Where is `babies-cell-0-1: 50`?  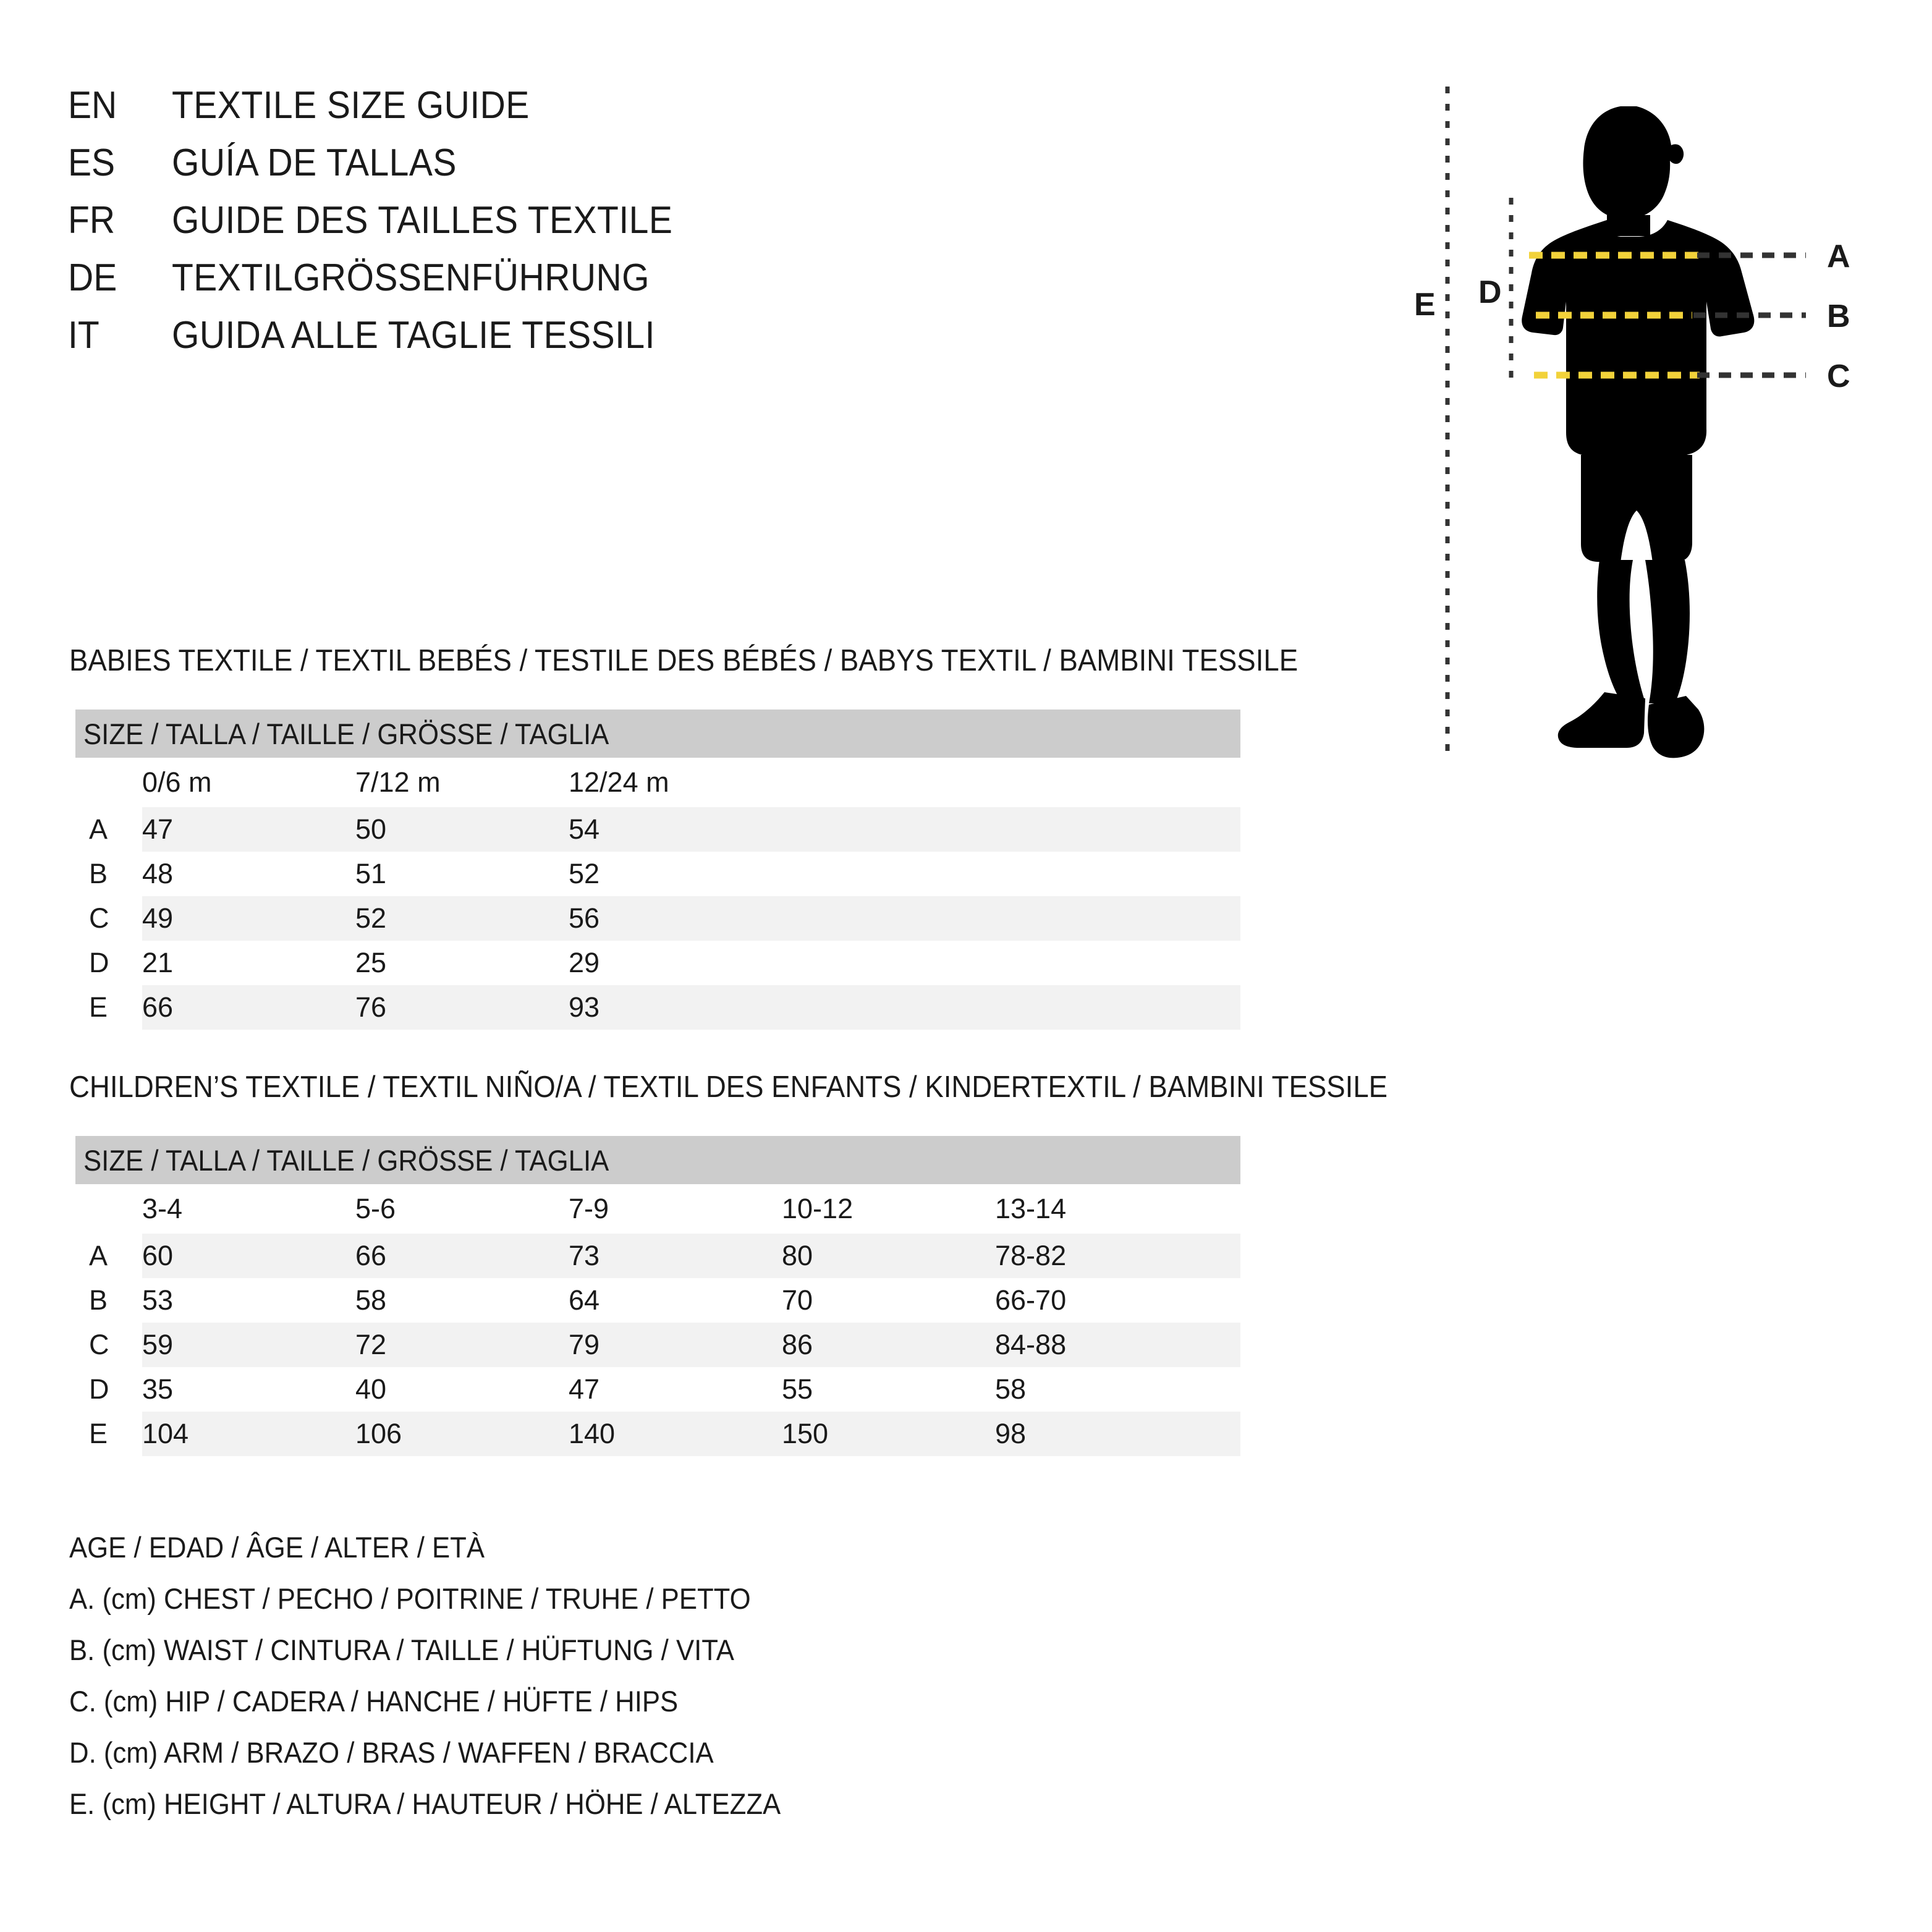 babies-cell-0-1: 50 is located at coordinates (462, 829).